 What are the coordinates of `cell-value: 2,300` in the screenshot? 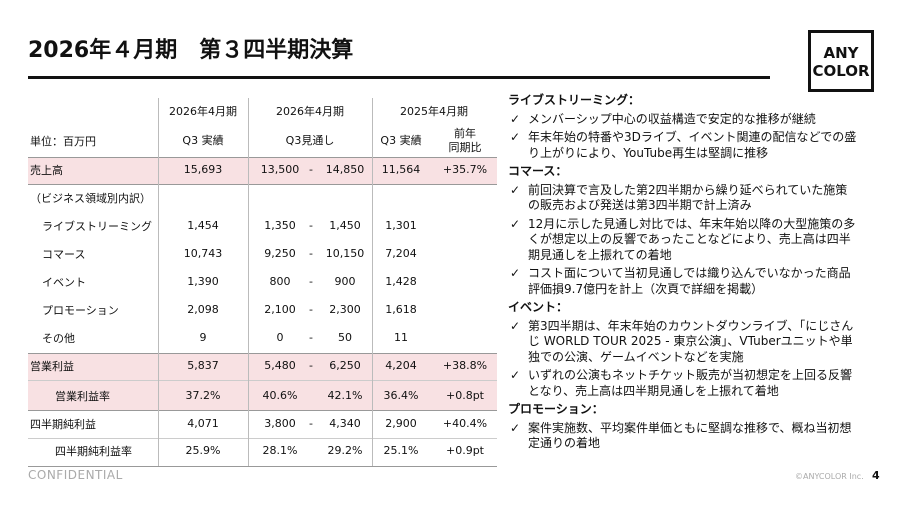 It's located at (345, 309).